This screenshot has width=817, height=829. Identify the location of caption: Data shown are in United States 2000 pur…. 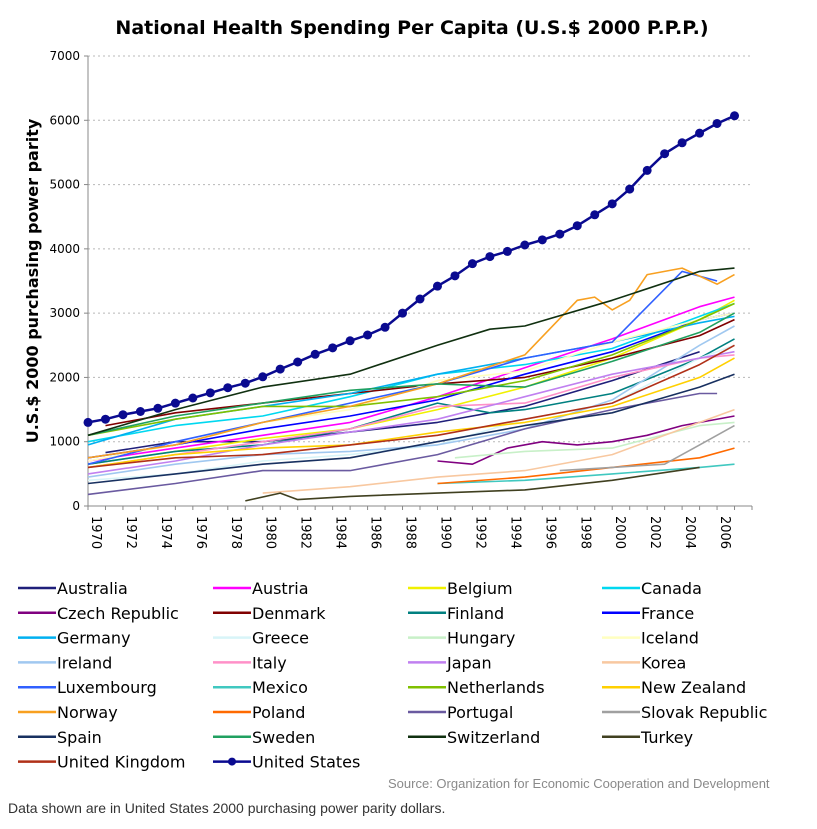
(227, 808).